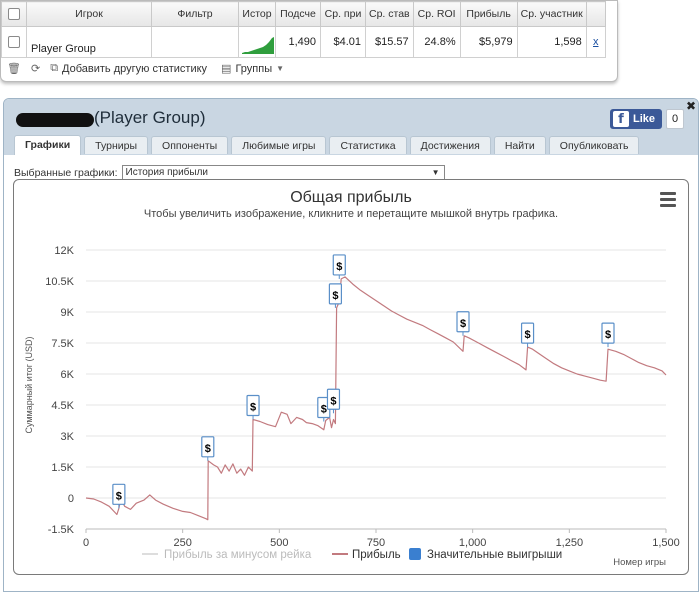 The image size is (700, 592). Describe the element at coordinates (64, 251) in the screenshot. I see `y-tick-label: 12K` at that location.